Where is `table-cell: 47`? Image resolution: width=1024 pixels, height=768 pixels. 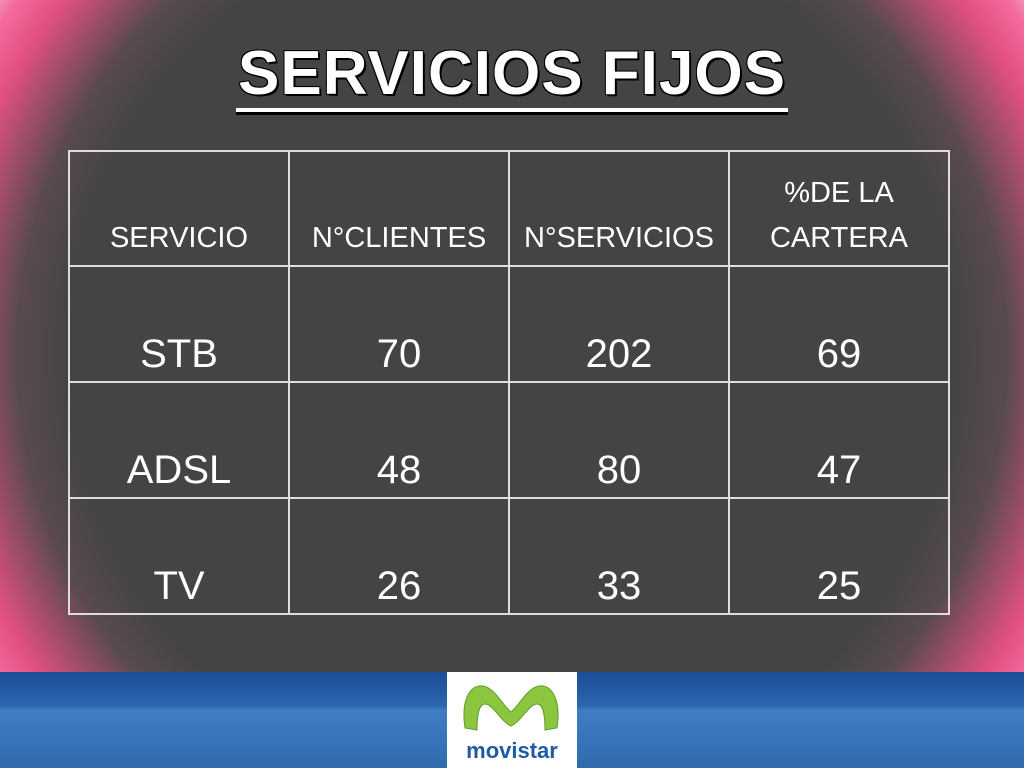
table-cell: 47 is located at coordinates (839, 440).